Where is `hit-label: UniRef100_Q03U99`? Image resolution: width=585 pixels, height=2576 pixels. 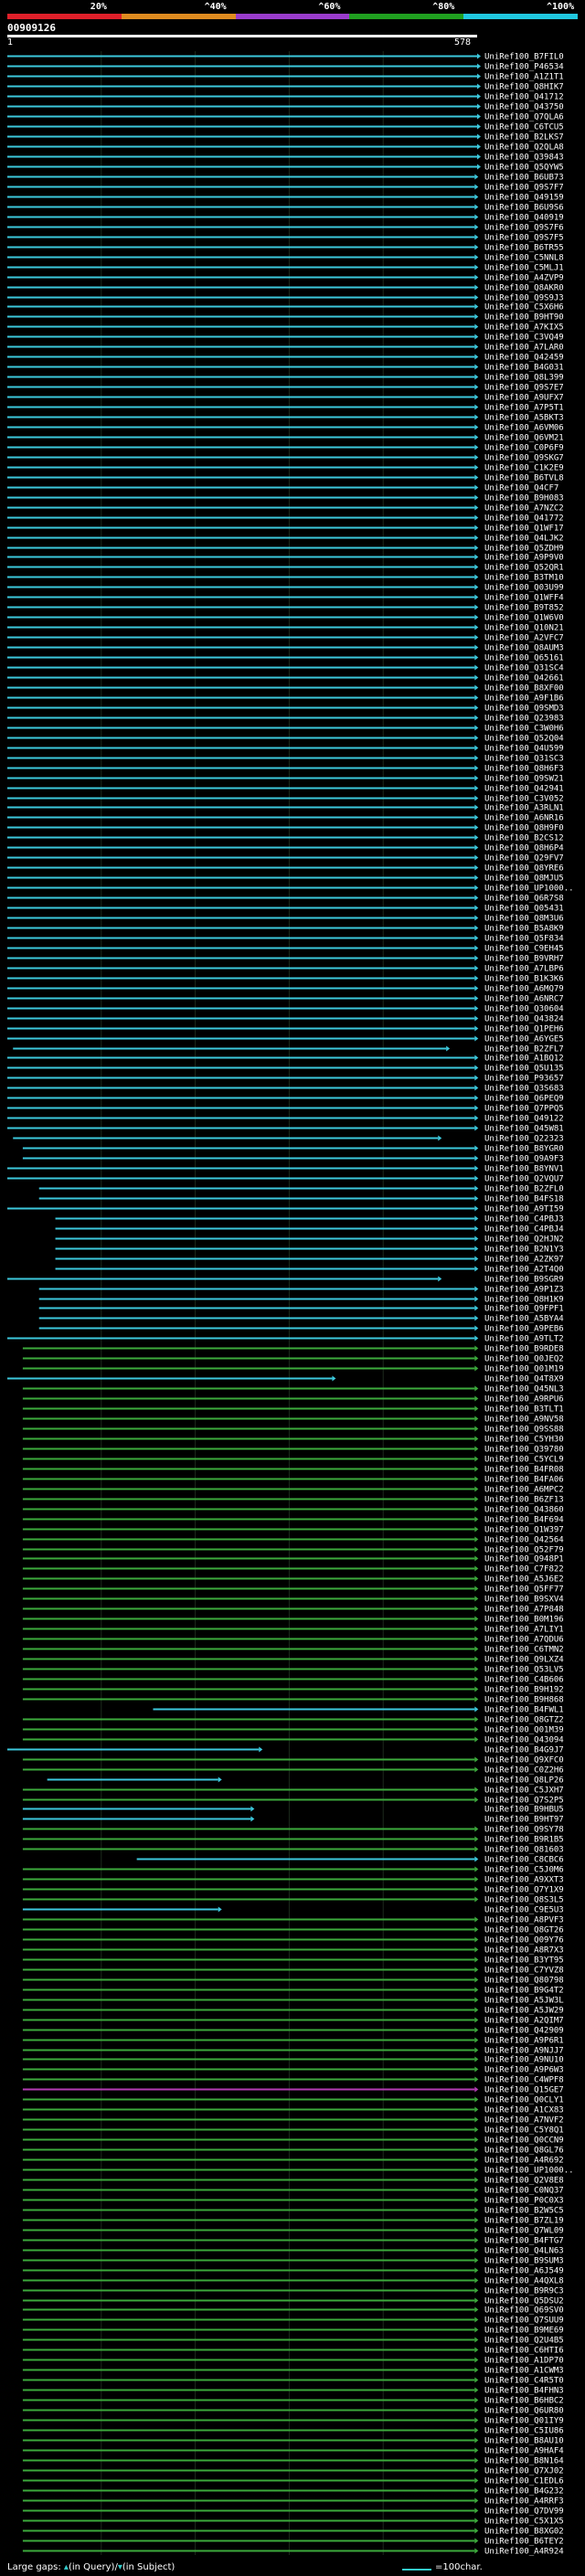
hit-label: UniRef100_Q03U99 is located at coordinates (524, 588).